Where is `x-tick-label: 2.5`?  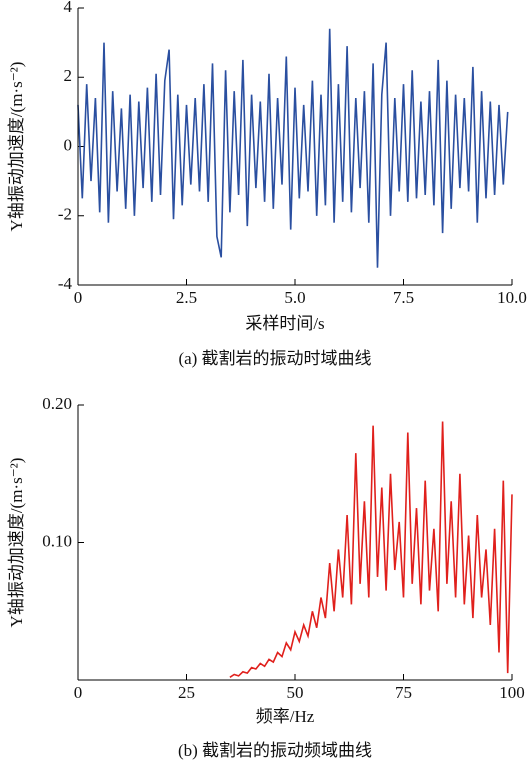 x-tick-label: 2.5 is located at coordinates (186, 297).